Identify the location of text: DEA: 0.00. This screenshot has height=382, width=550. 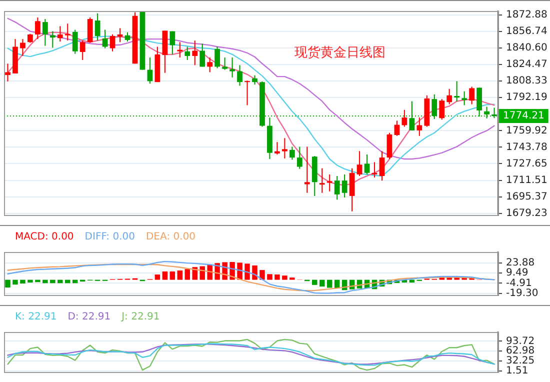
(171, 237).